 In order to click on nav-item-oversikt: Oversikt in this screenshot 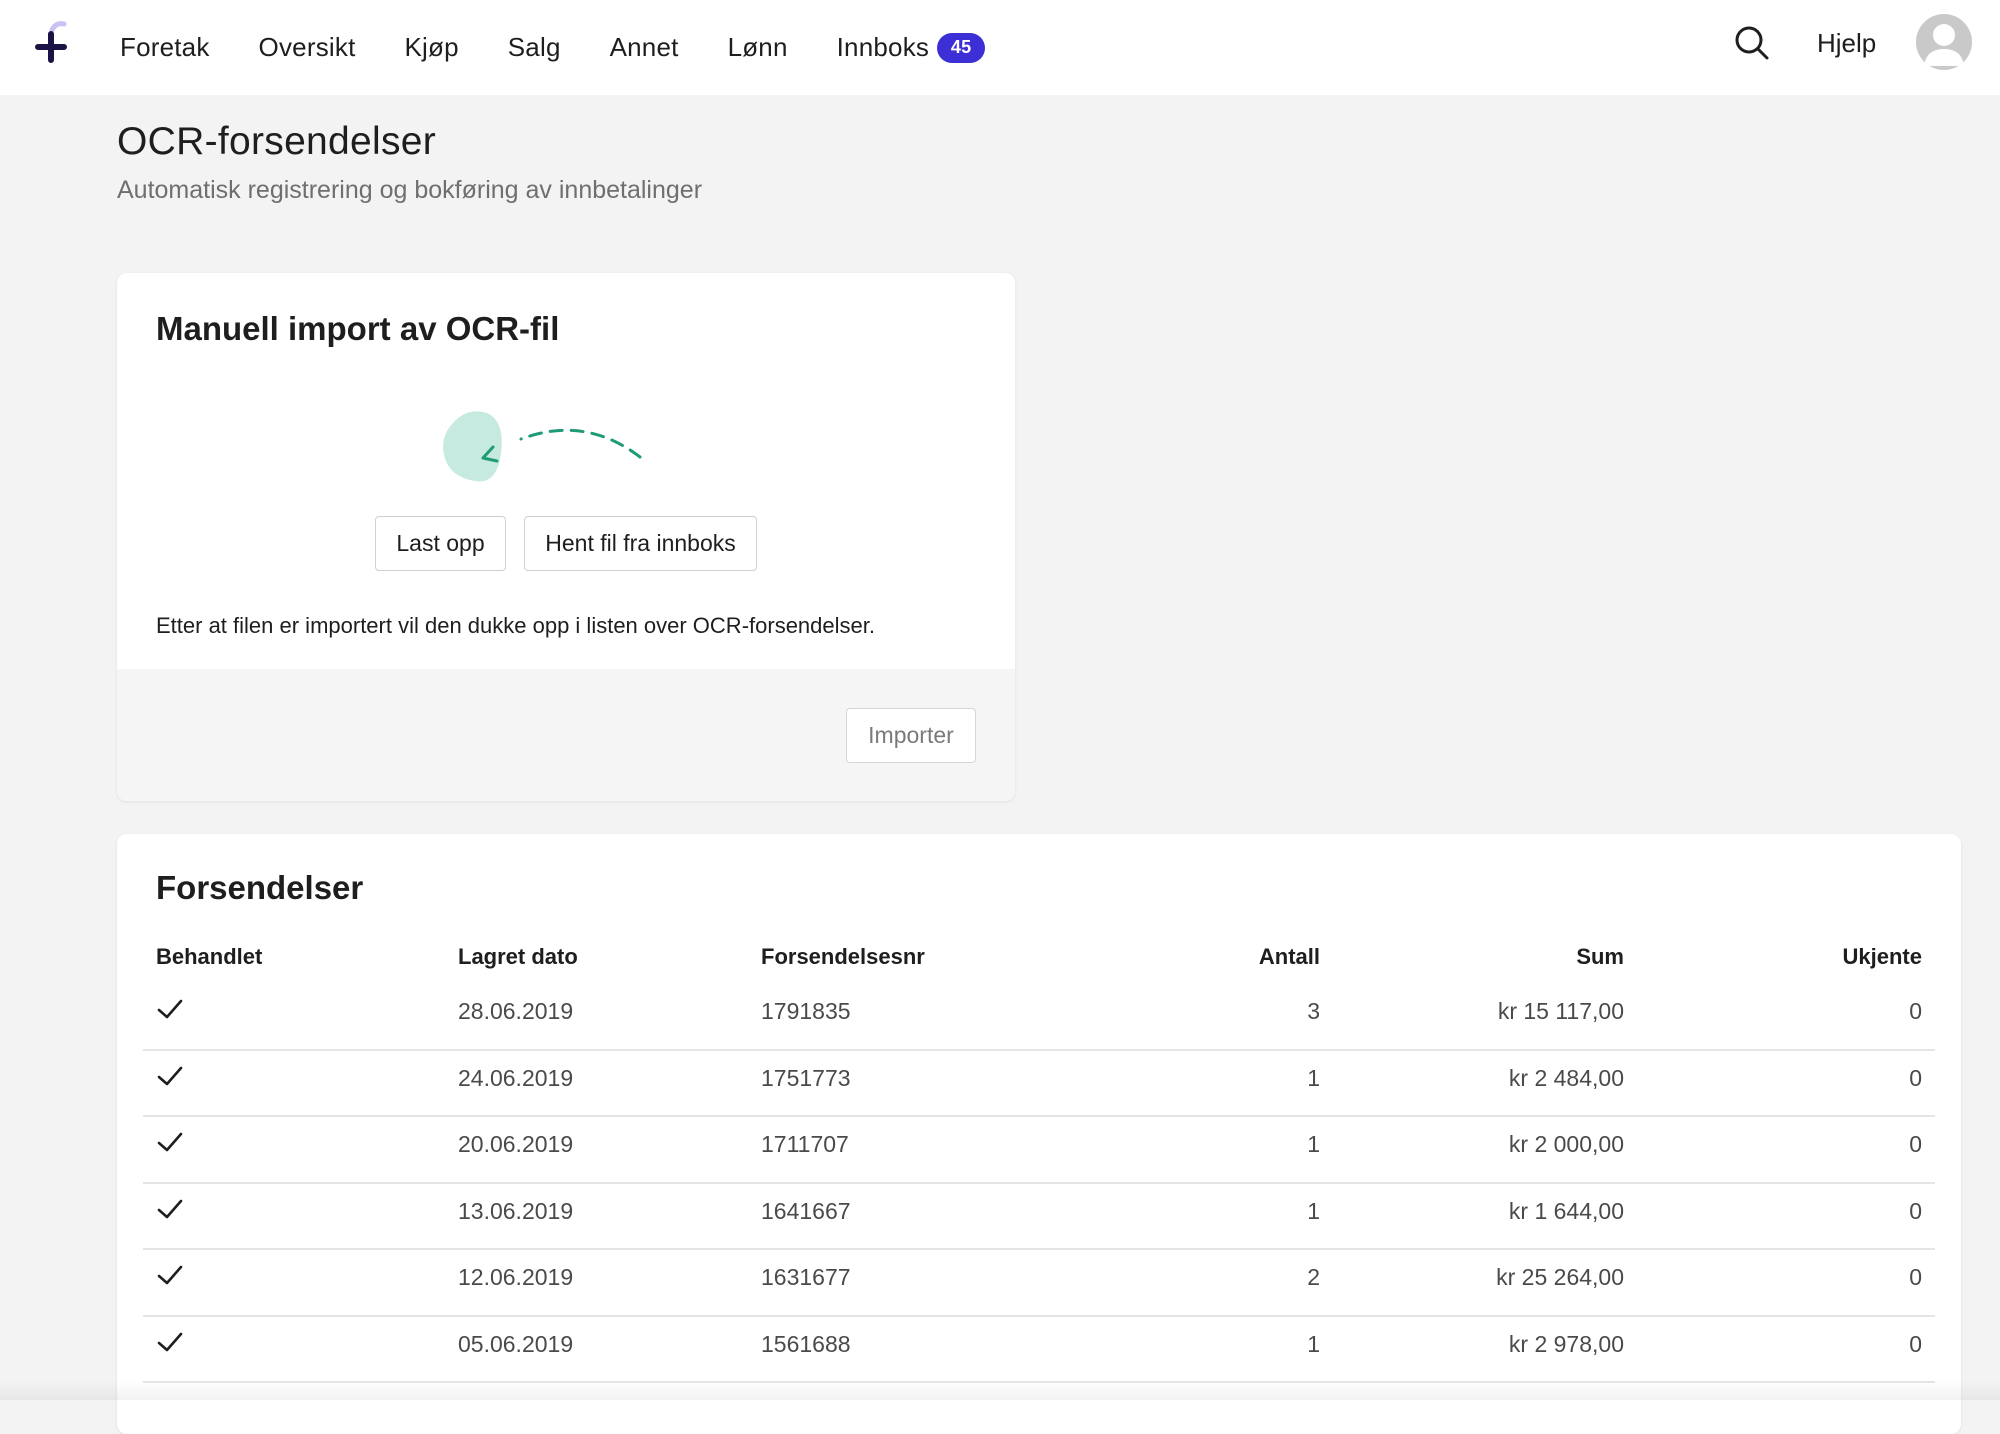, I will do `click(307, 47)`.